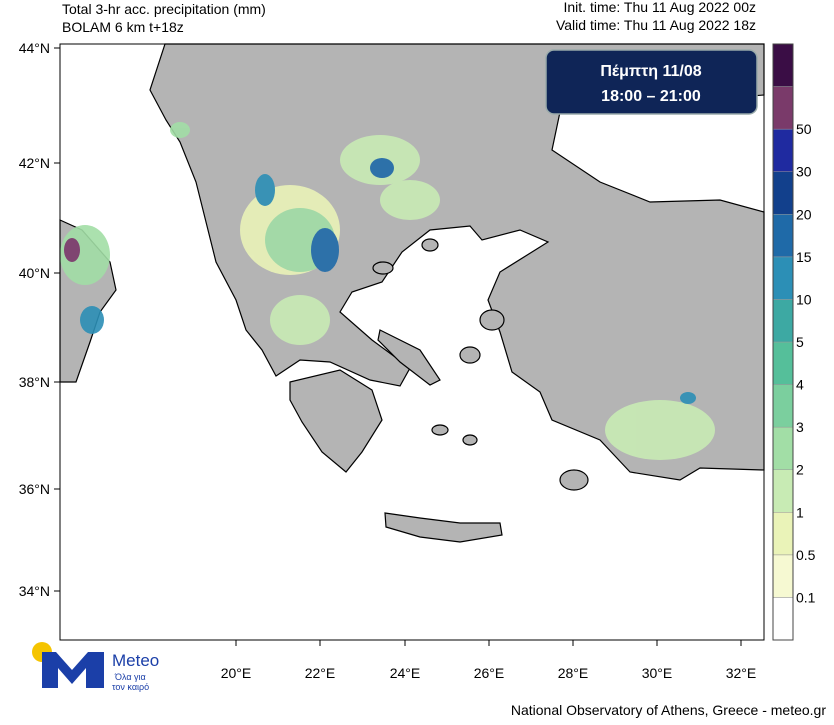  I want to click on lat-label: 42°N, so click(34, 163).